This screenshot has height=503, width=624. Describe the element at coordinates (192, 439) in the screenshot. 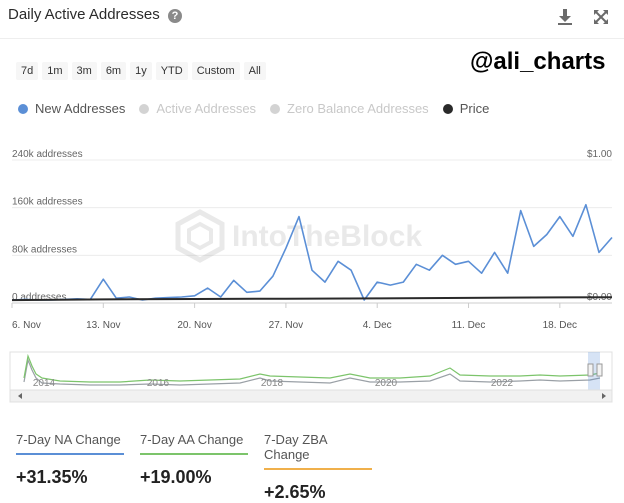

I see `stat-label: 7-Day AA Change` at that location.